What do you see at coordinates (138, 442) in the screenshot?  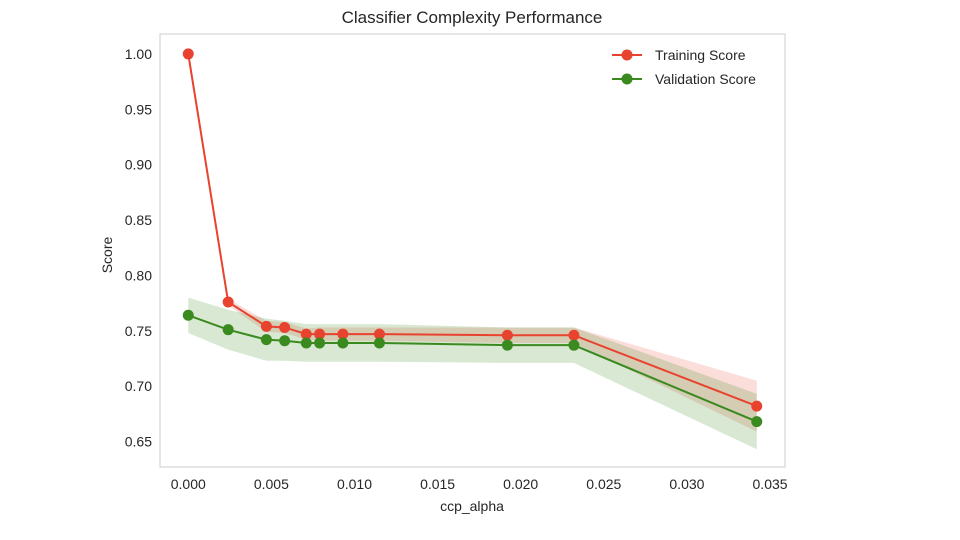 I see `y-tick-label: 0.65` at bounding box center [138, 442].